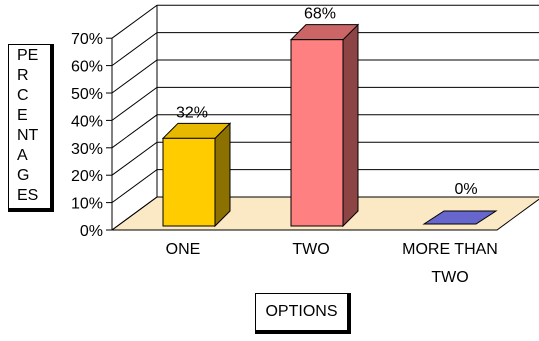 The image size is (539, 341). What do you see at coordinates (87, 67) in the screenshot?
I see `y-tick-label: 60%` at bounding box center [87, 67].